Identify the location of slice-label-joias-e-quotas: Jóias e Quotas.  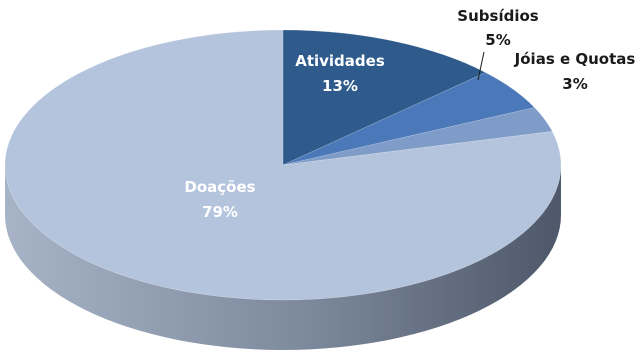
(574, 59).